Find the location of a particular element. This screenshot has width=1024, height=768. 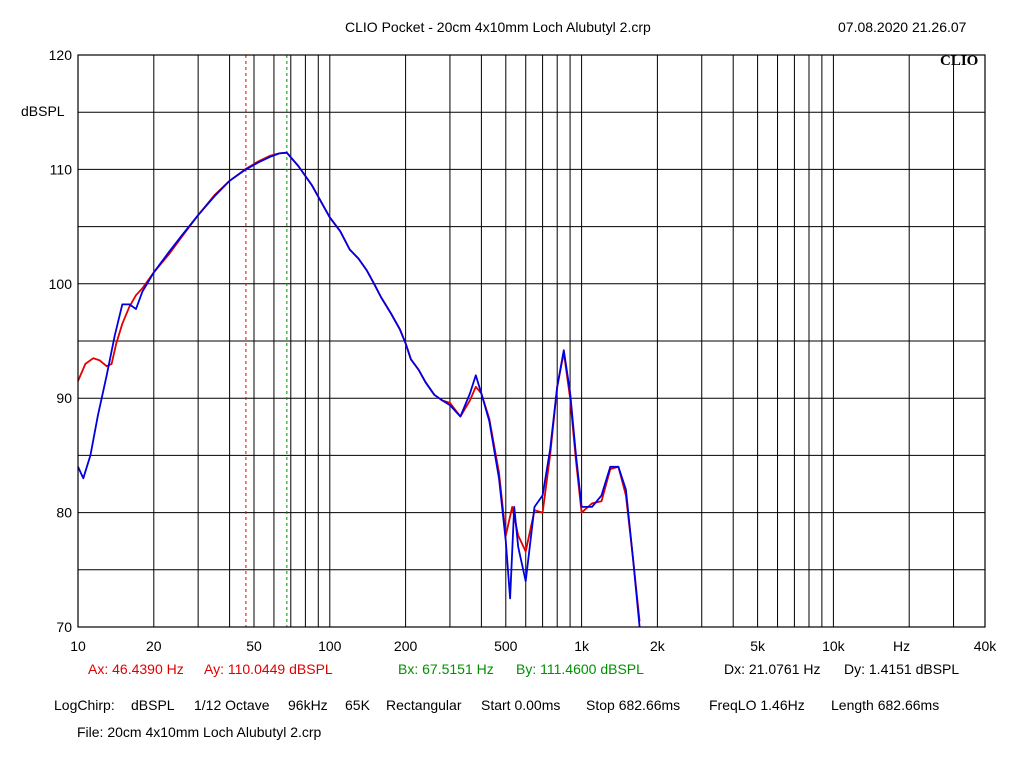

x-tick-label: 200 is located at coordinates (406, 646).